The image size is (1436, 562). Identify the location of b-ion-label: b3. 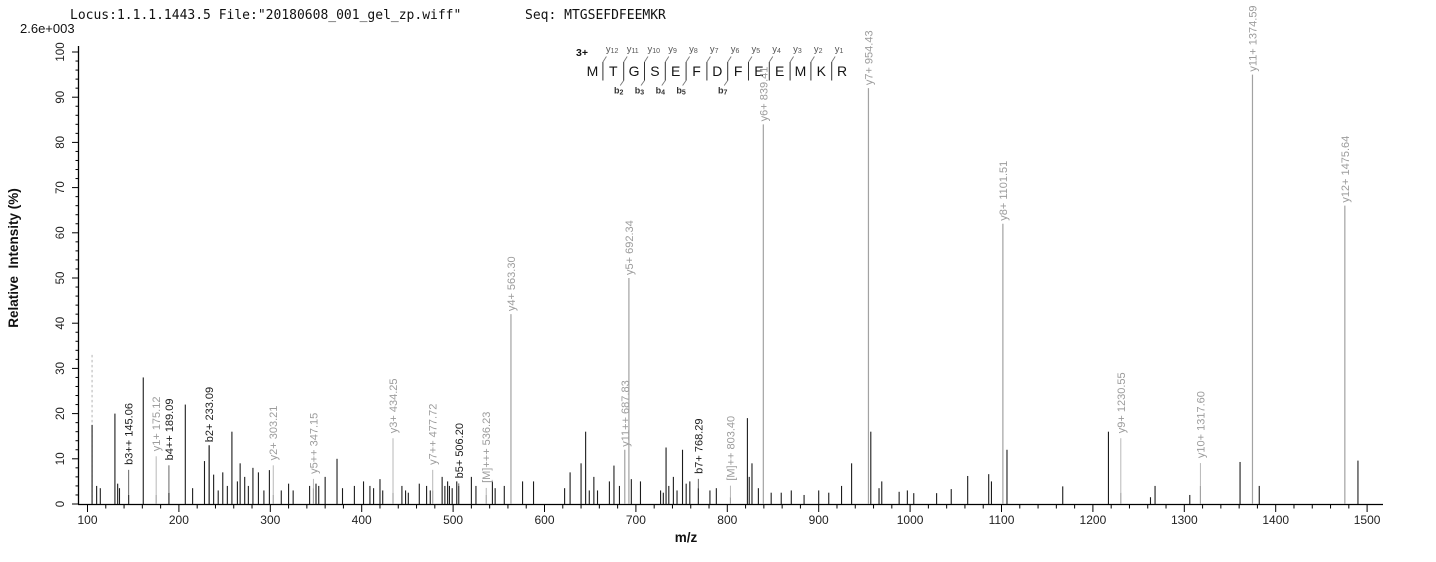
(640, 91).